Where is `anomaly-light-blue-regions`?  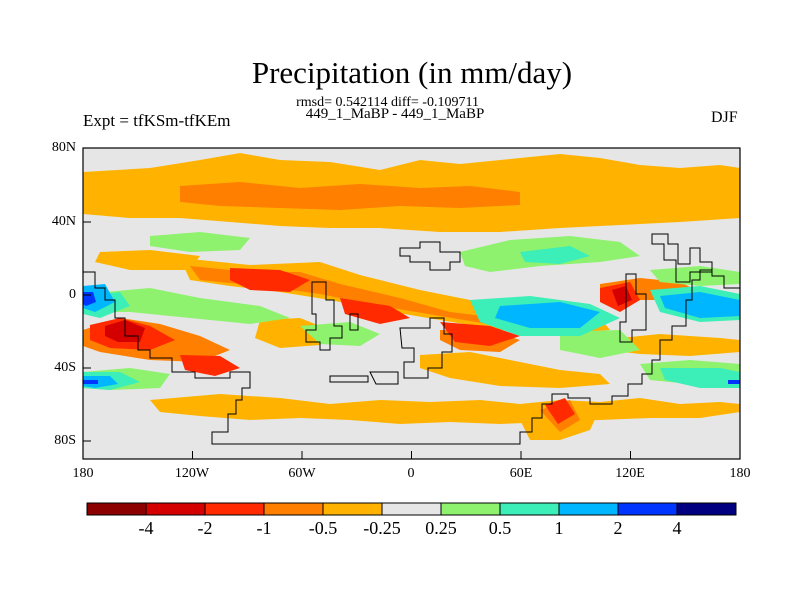
anomaly-light-blue-regions is located at coordinates (411, 336).